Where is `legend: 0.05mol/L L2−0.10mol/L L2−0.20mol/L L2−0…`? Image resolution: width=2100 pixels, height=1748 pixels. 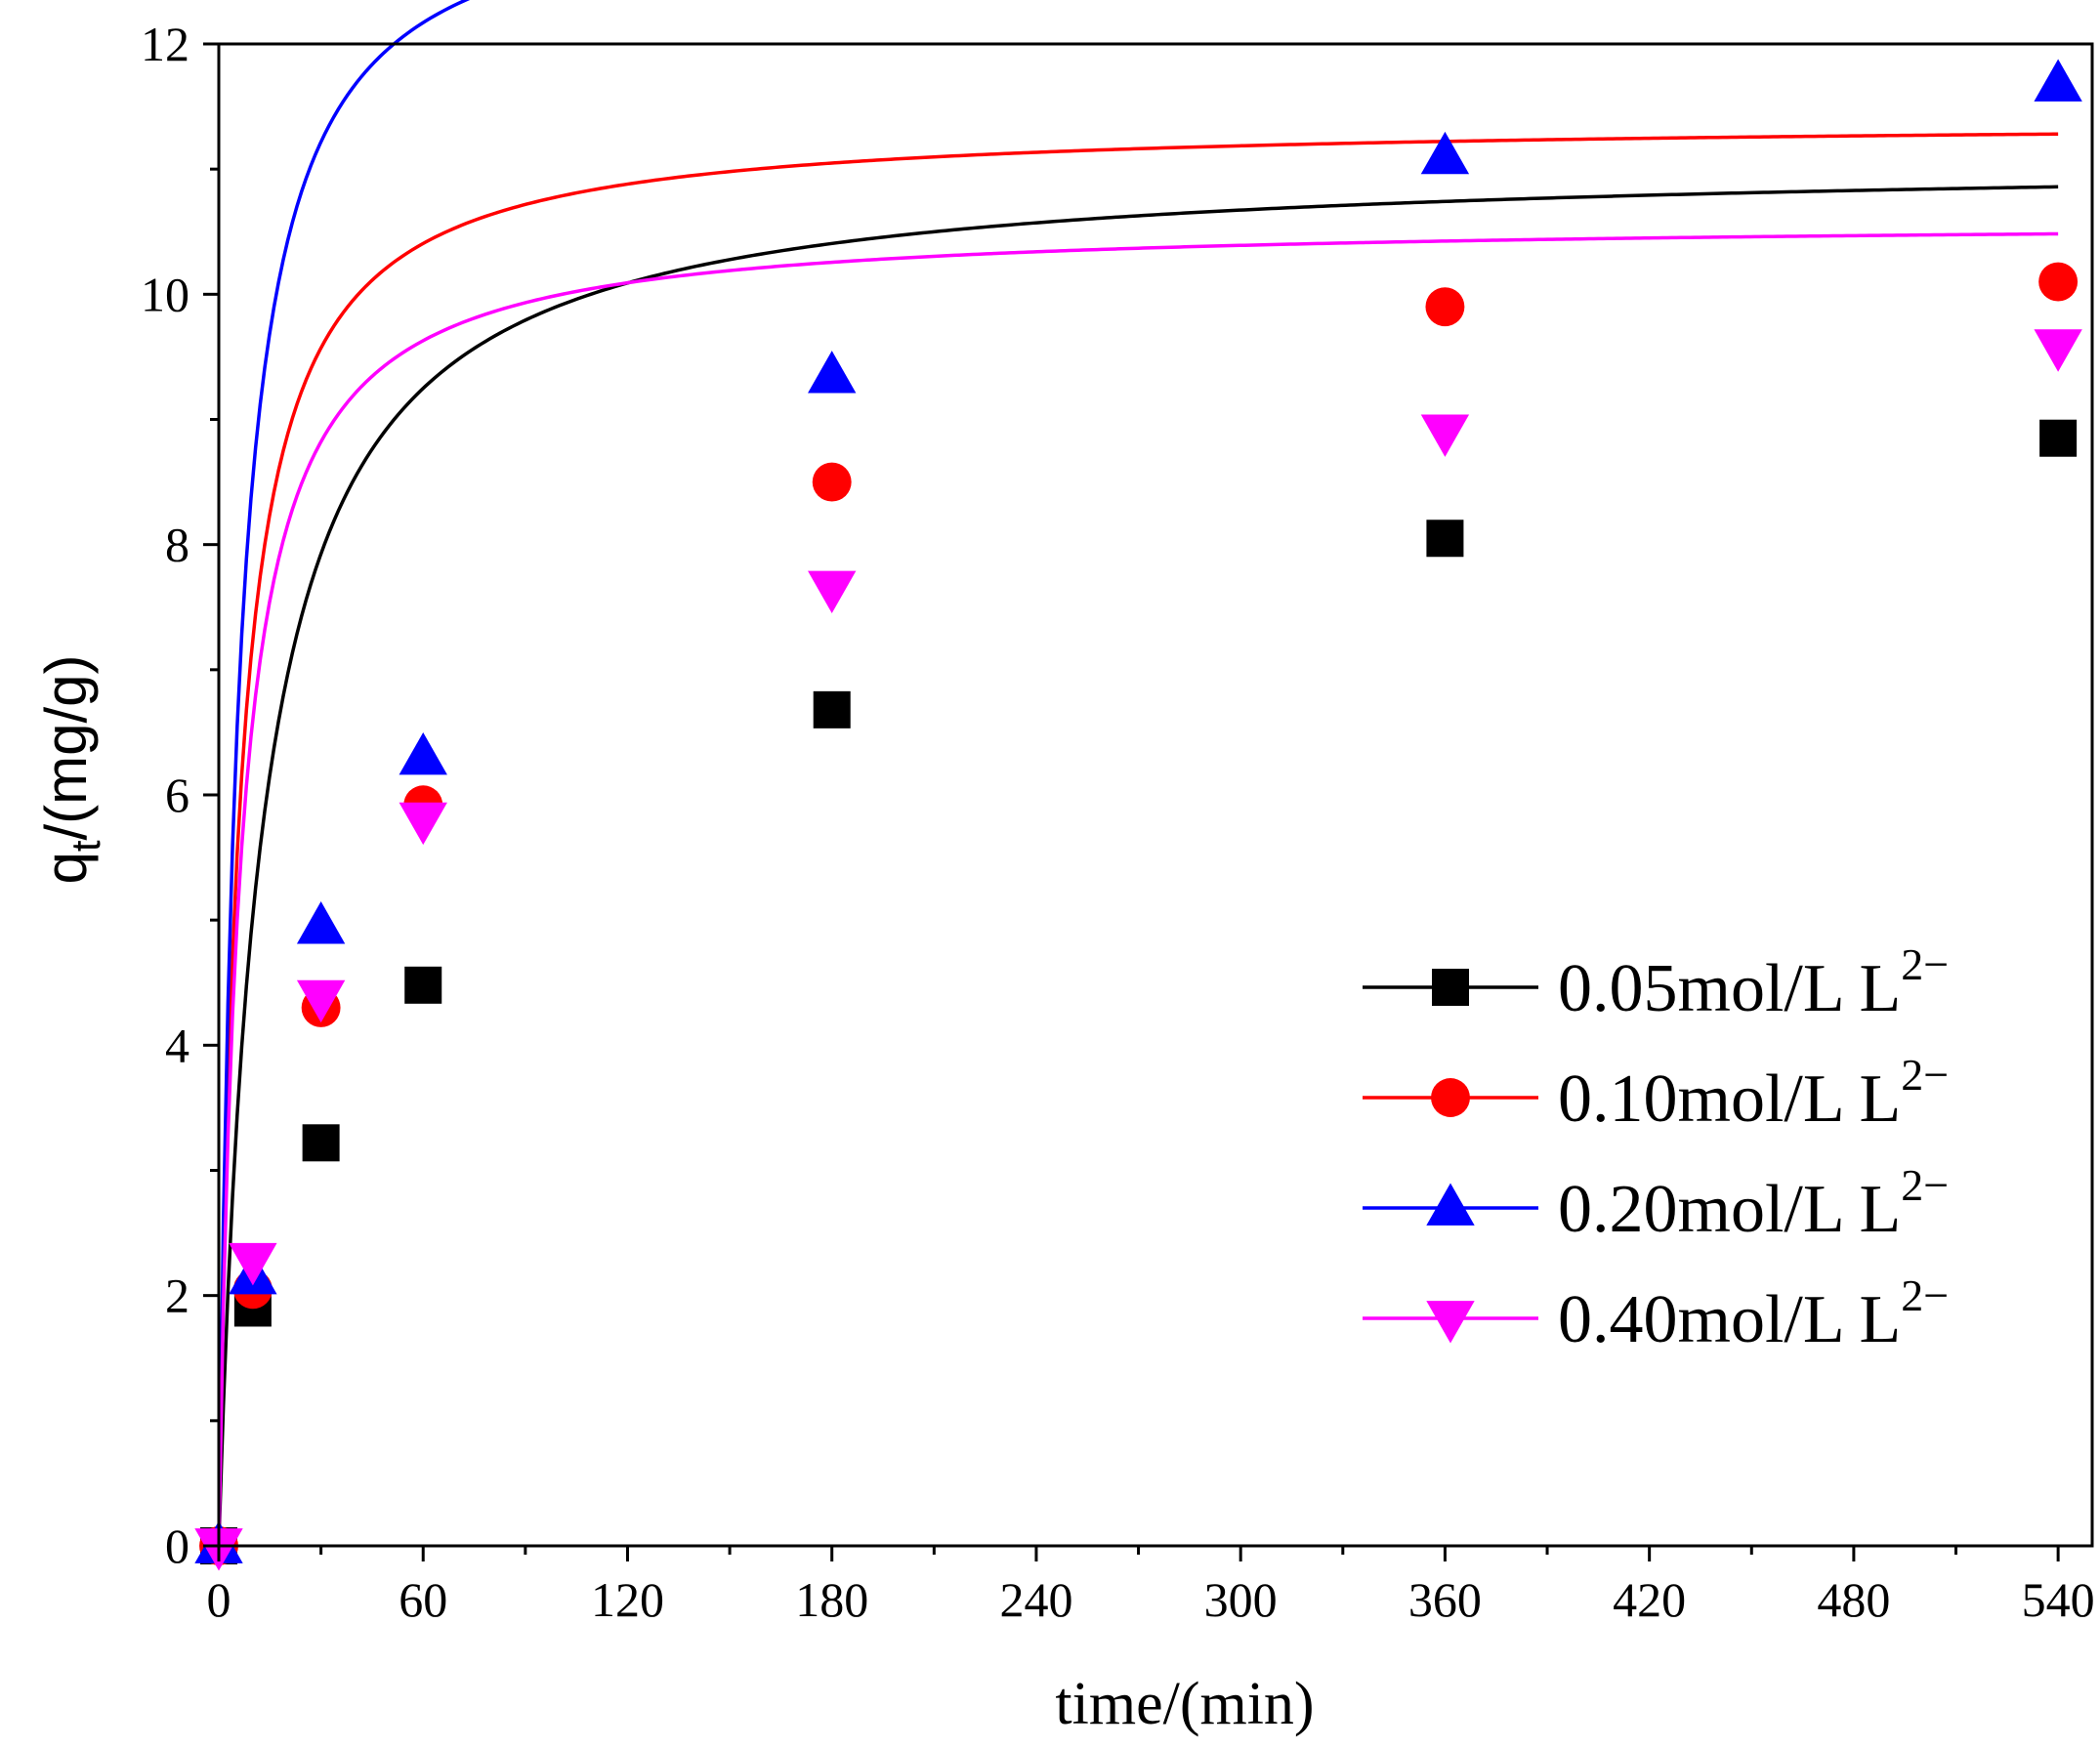
legend: 0.05mol/L L2−0.10mol/L L2−0.20mol/L L2−0… is located at coordinates (1656, 1148).